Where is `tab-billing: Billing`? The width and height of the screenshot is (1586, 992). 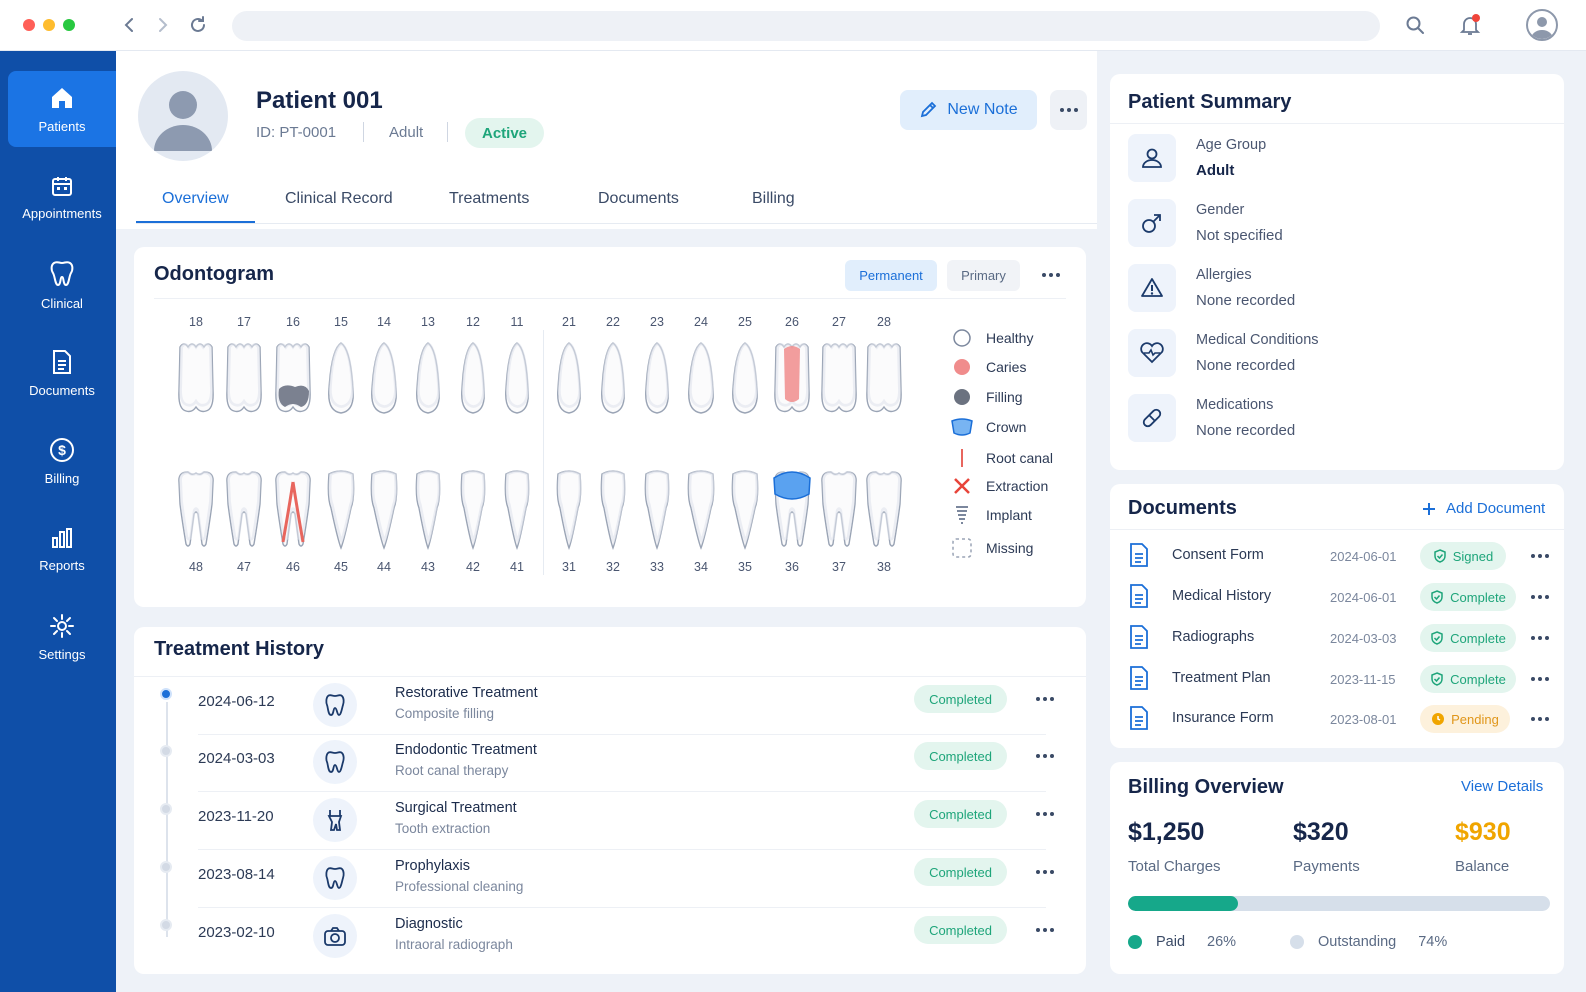
tab-billing: Billing is located at coordinates (773, 198).